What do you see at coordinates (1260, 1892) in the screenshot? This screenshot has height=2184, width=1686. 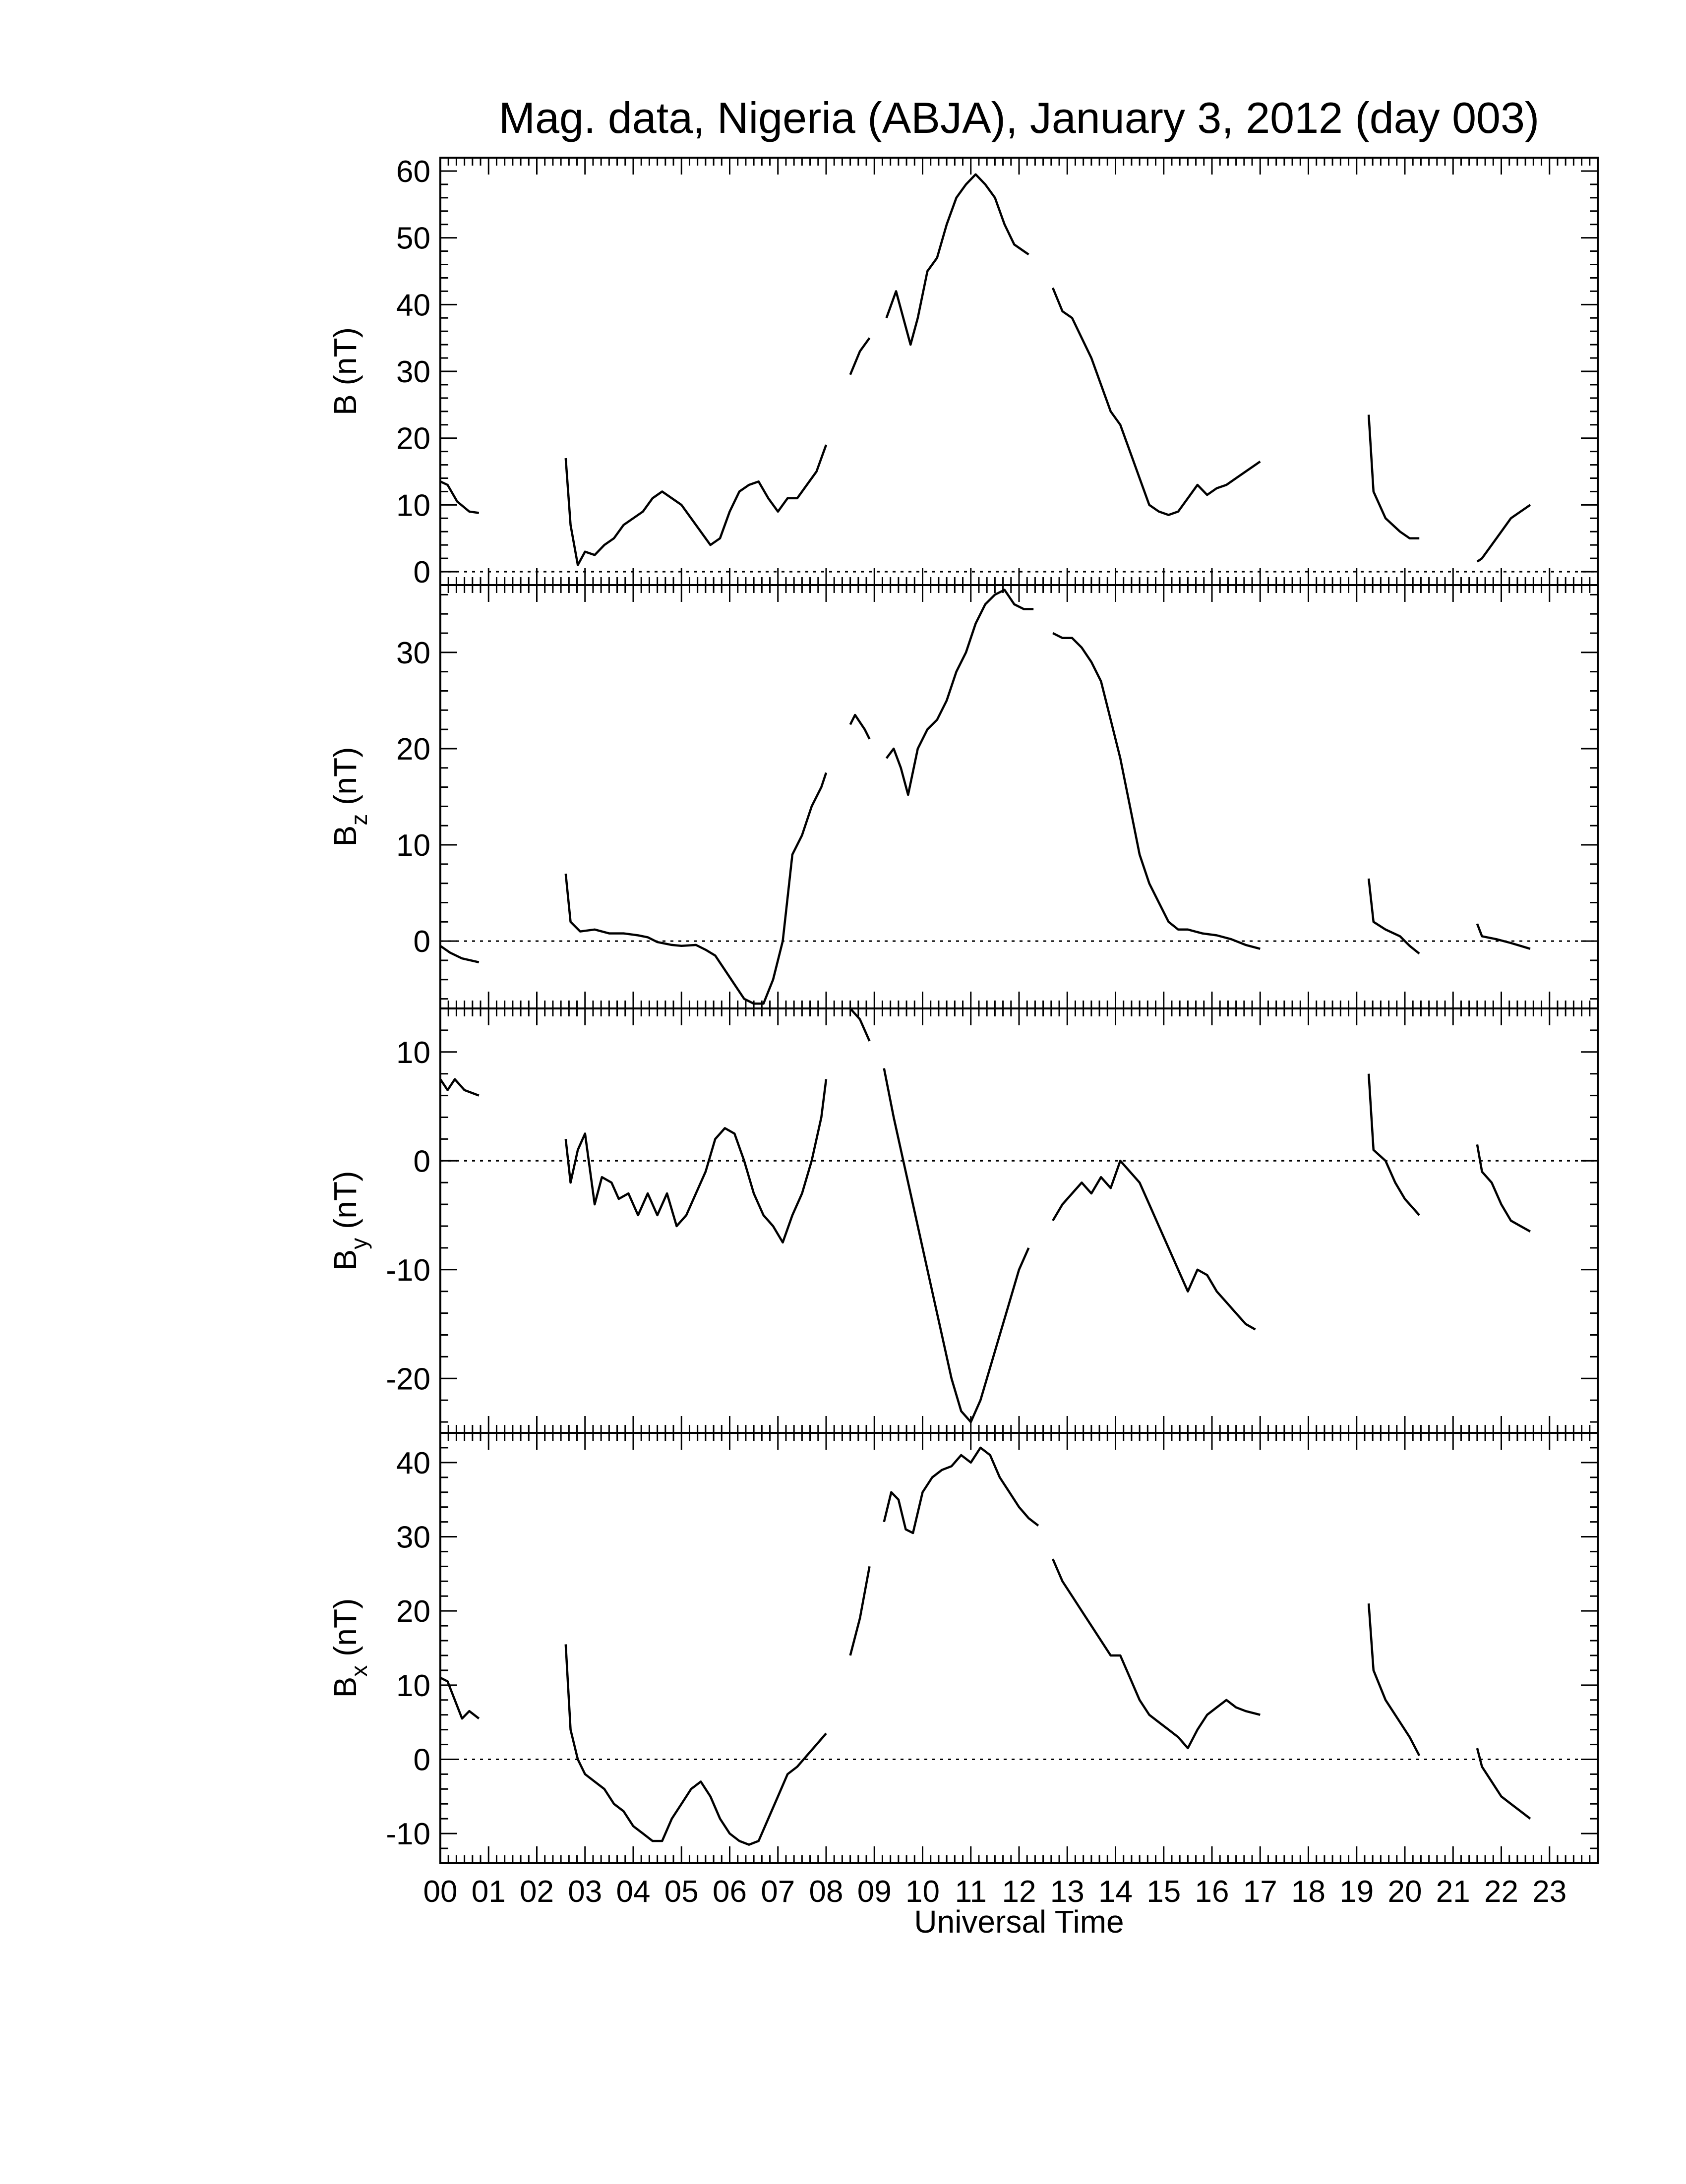 I see `x-tick-label: 17` at bounding box center [1260, 1892].